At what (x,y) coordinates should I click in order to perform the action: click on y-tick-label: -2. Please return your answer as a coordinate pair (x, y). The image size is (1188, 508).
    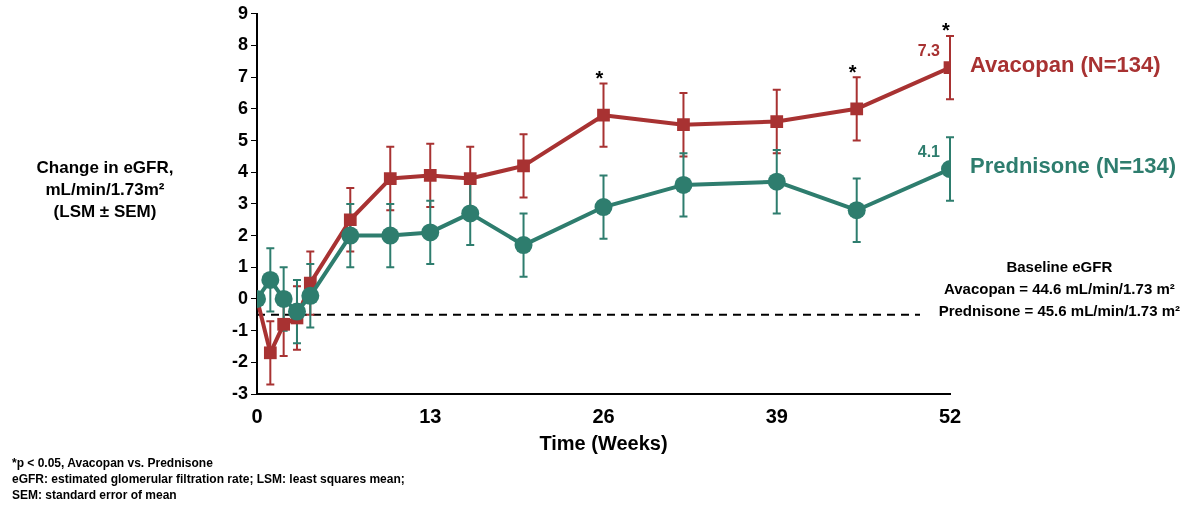
    Looking at the image, I should click on (239, 361).